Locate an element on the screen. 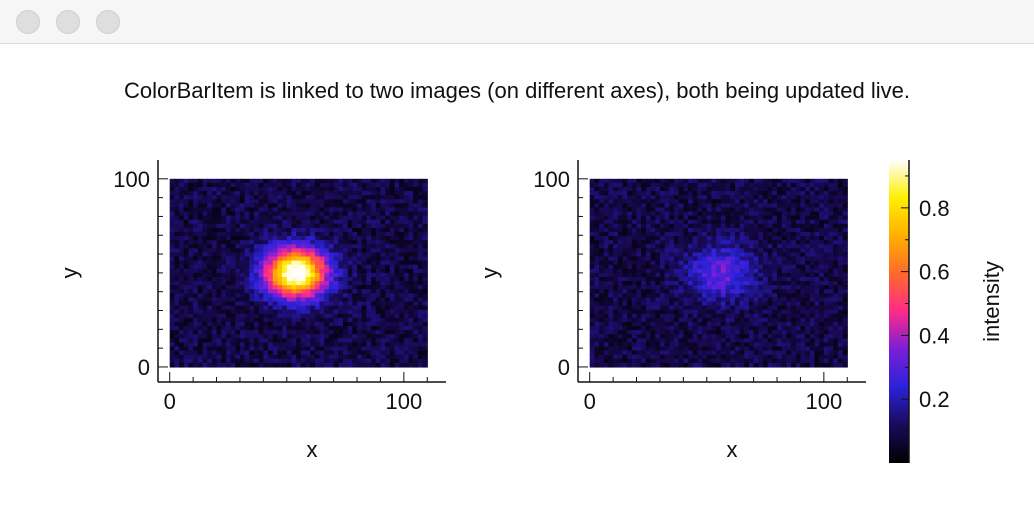  close-window-button is located at coordinates (28, 22).